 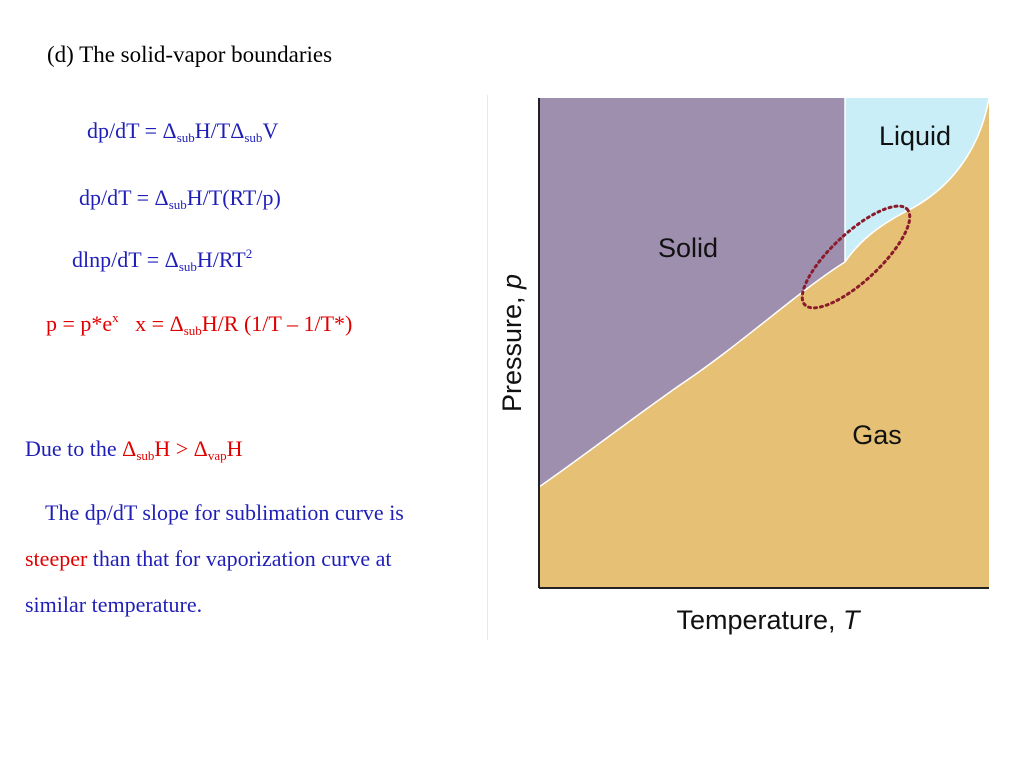 I want to click on due-to-statement: Due to the ΔsubH > ΔvapH, so click(x=134, y=449).